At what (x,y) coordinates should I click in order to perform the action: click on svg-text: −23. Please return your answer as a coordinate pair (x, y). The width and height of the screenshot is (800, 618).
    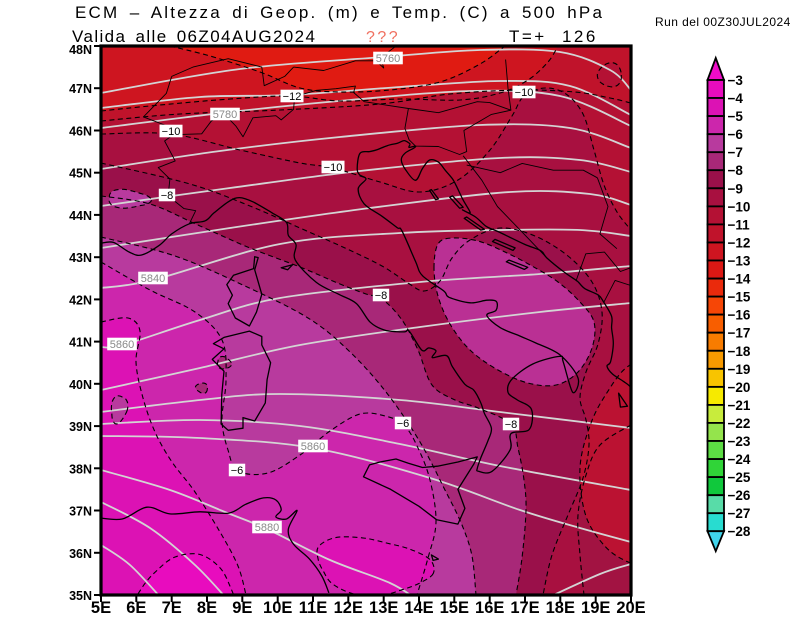
    Looking at the image, I should click on (739, 441).